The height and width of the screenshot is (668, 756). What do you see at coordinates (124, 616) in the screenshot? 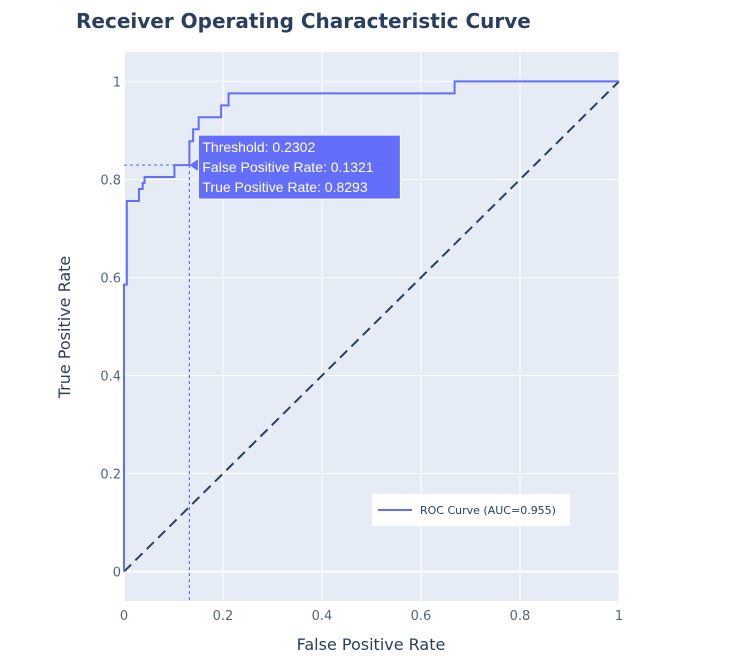
I see `x-tick-label: 0` at bounding box center [124, 616].